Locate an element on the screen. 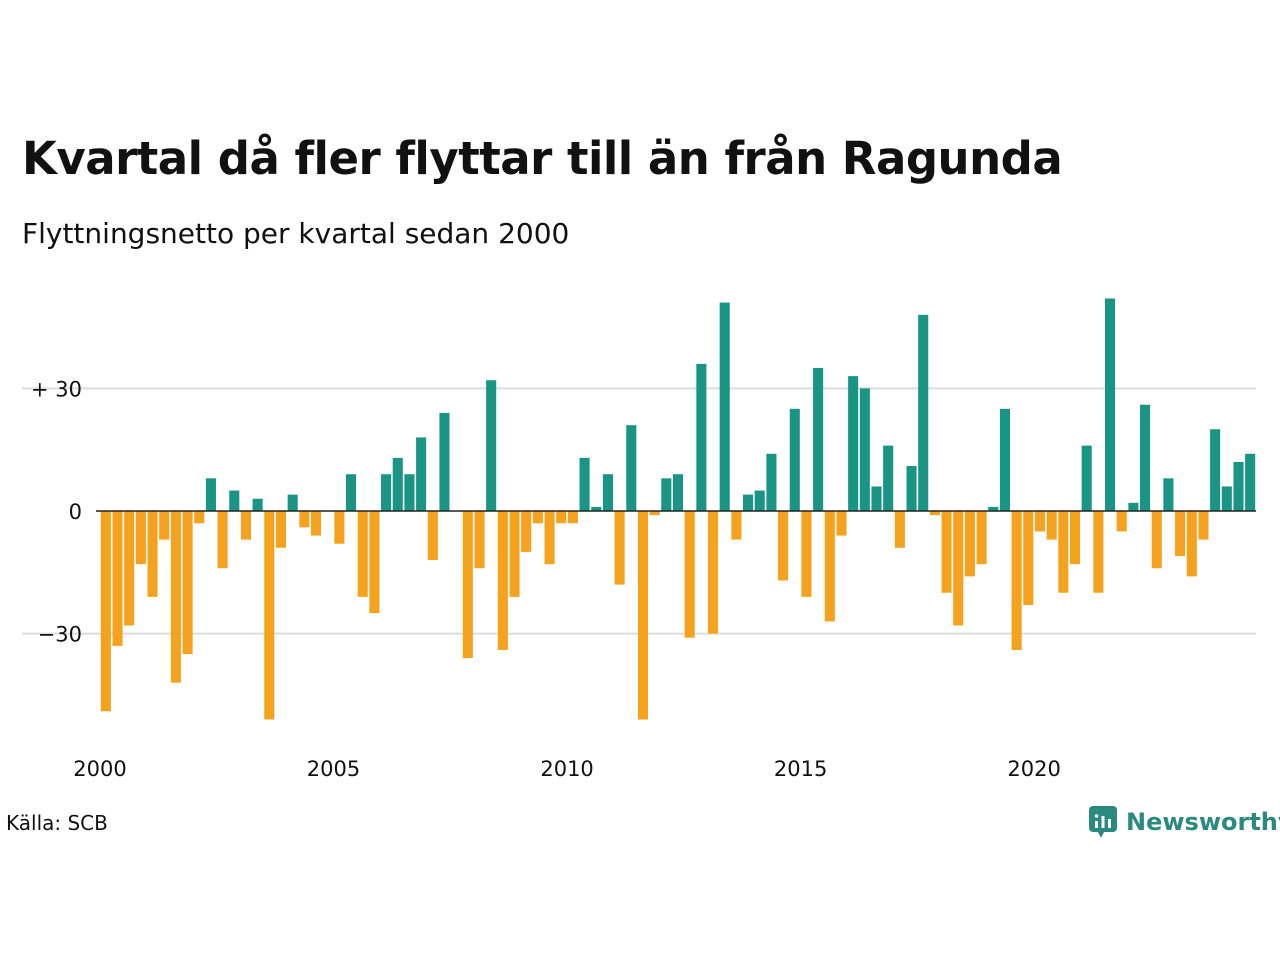 The image size is (1280, 960). x-tick-label: 2000 is located at coordinates (99, 769).